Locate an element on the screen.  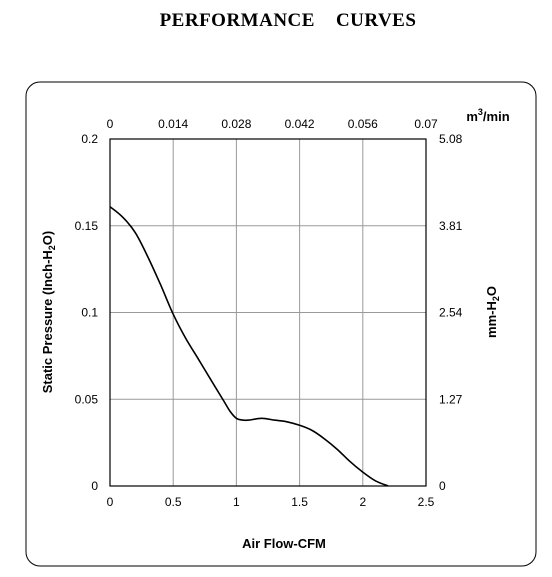
x2-tick-label: 0 is located at coordinates (110, 124).